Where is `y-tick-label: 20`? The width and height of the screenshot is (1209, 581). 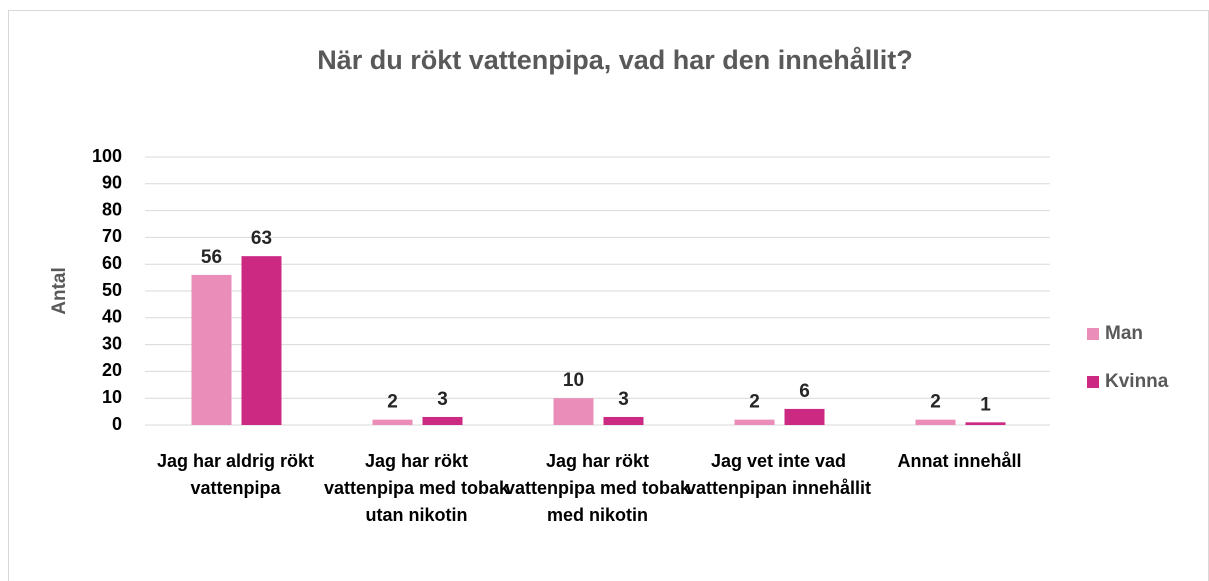
y-tick-label: 20 is located at coordinates (112, 370).